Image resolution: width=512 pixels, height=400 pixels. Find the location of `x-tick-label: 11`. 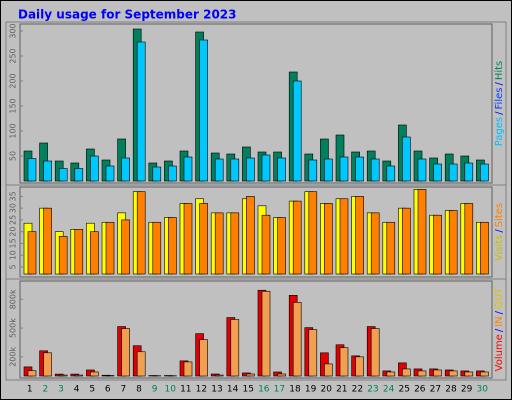

x-tick-label: 11 is located at coordinates (185, 390).